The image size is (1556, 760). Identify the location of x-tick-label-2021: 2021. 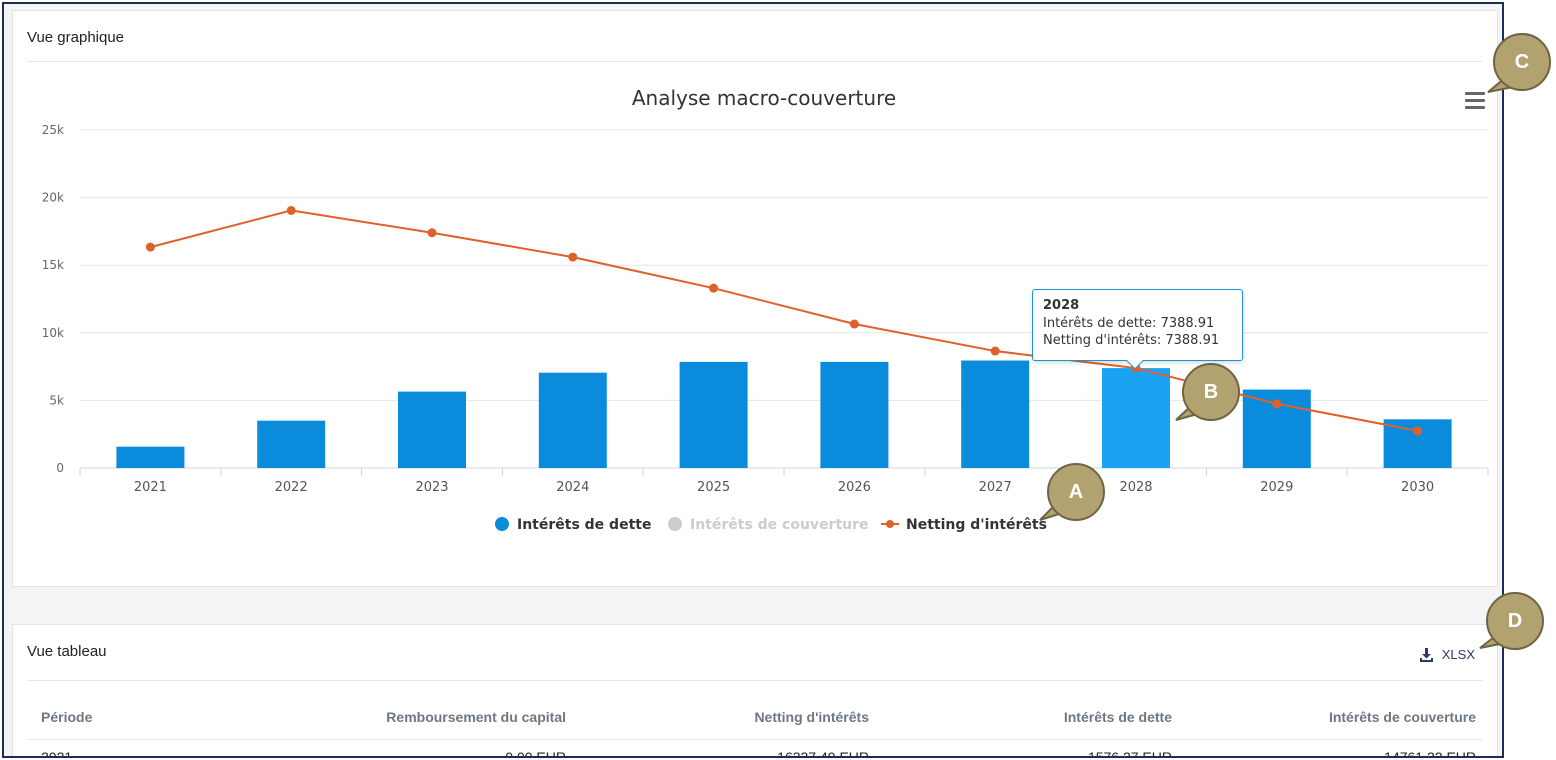
(150, 487).